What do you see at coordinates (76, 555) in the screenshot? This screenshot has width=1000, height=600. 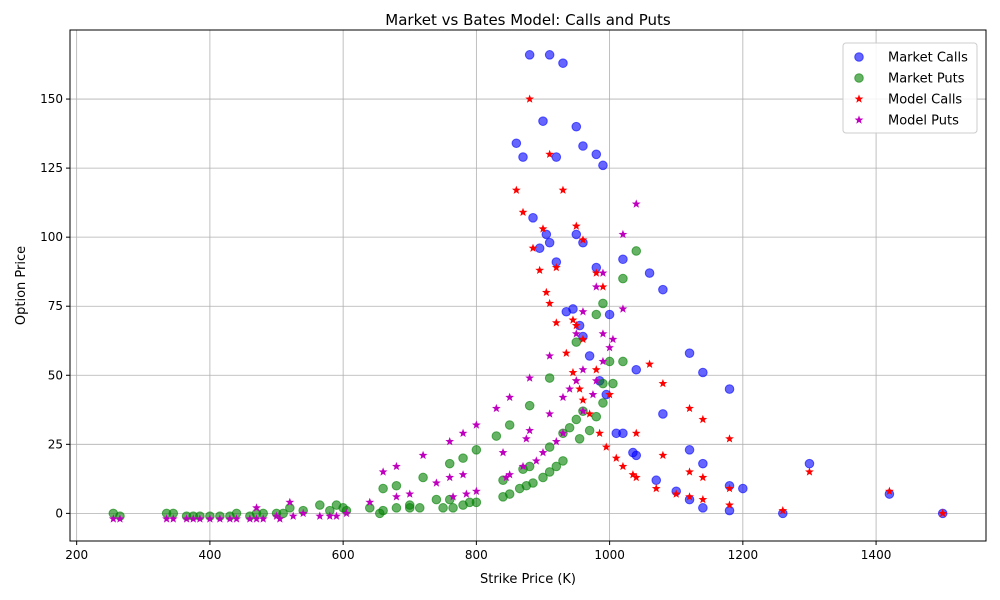 I see `x-tick-label: 200` at bounding box center [76, 555].